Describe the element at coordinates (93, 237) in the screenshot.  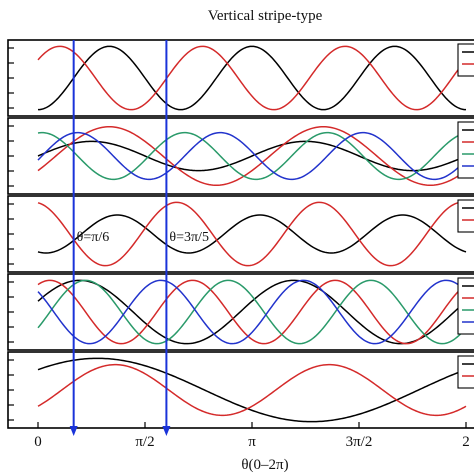
I see `annotation-label: θ=π/6` at that location.